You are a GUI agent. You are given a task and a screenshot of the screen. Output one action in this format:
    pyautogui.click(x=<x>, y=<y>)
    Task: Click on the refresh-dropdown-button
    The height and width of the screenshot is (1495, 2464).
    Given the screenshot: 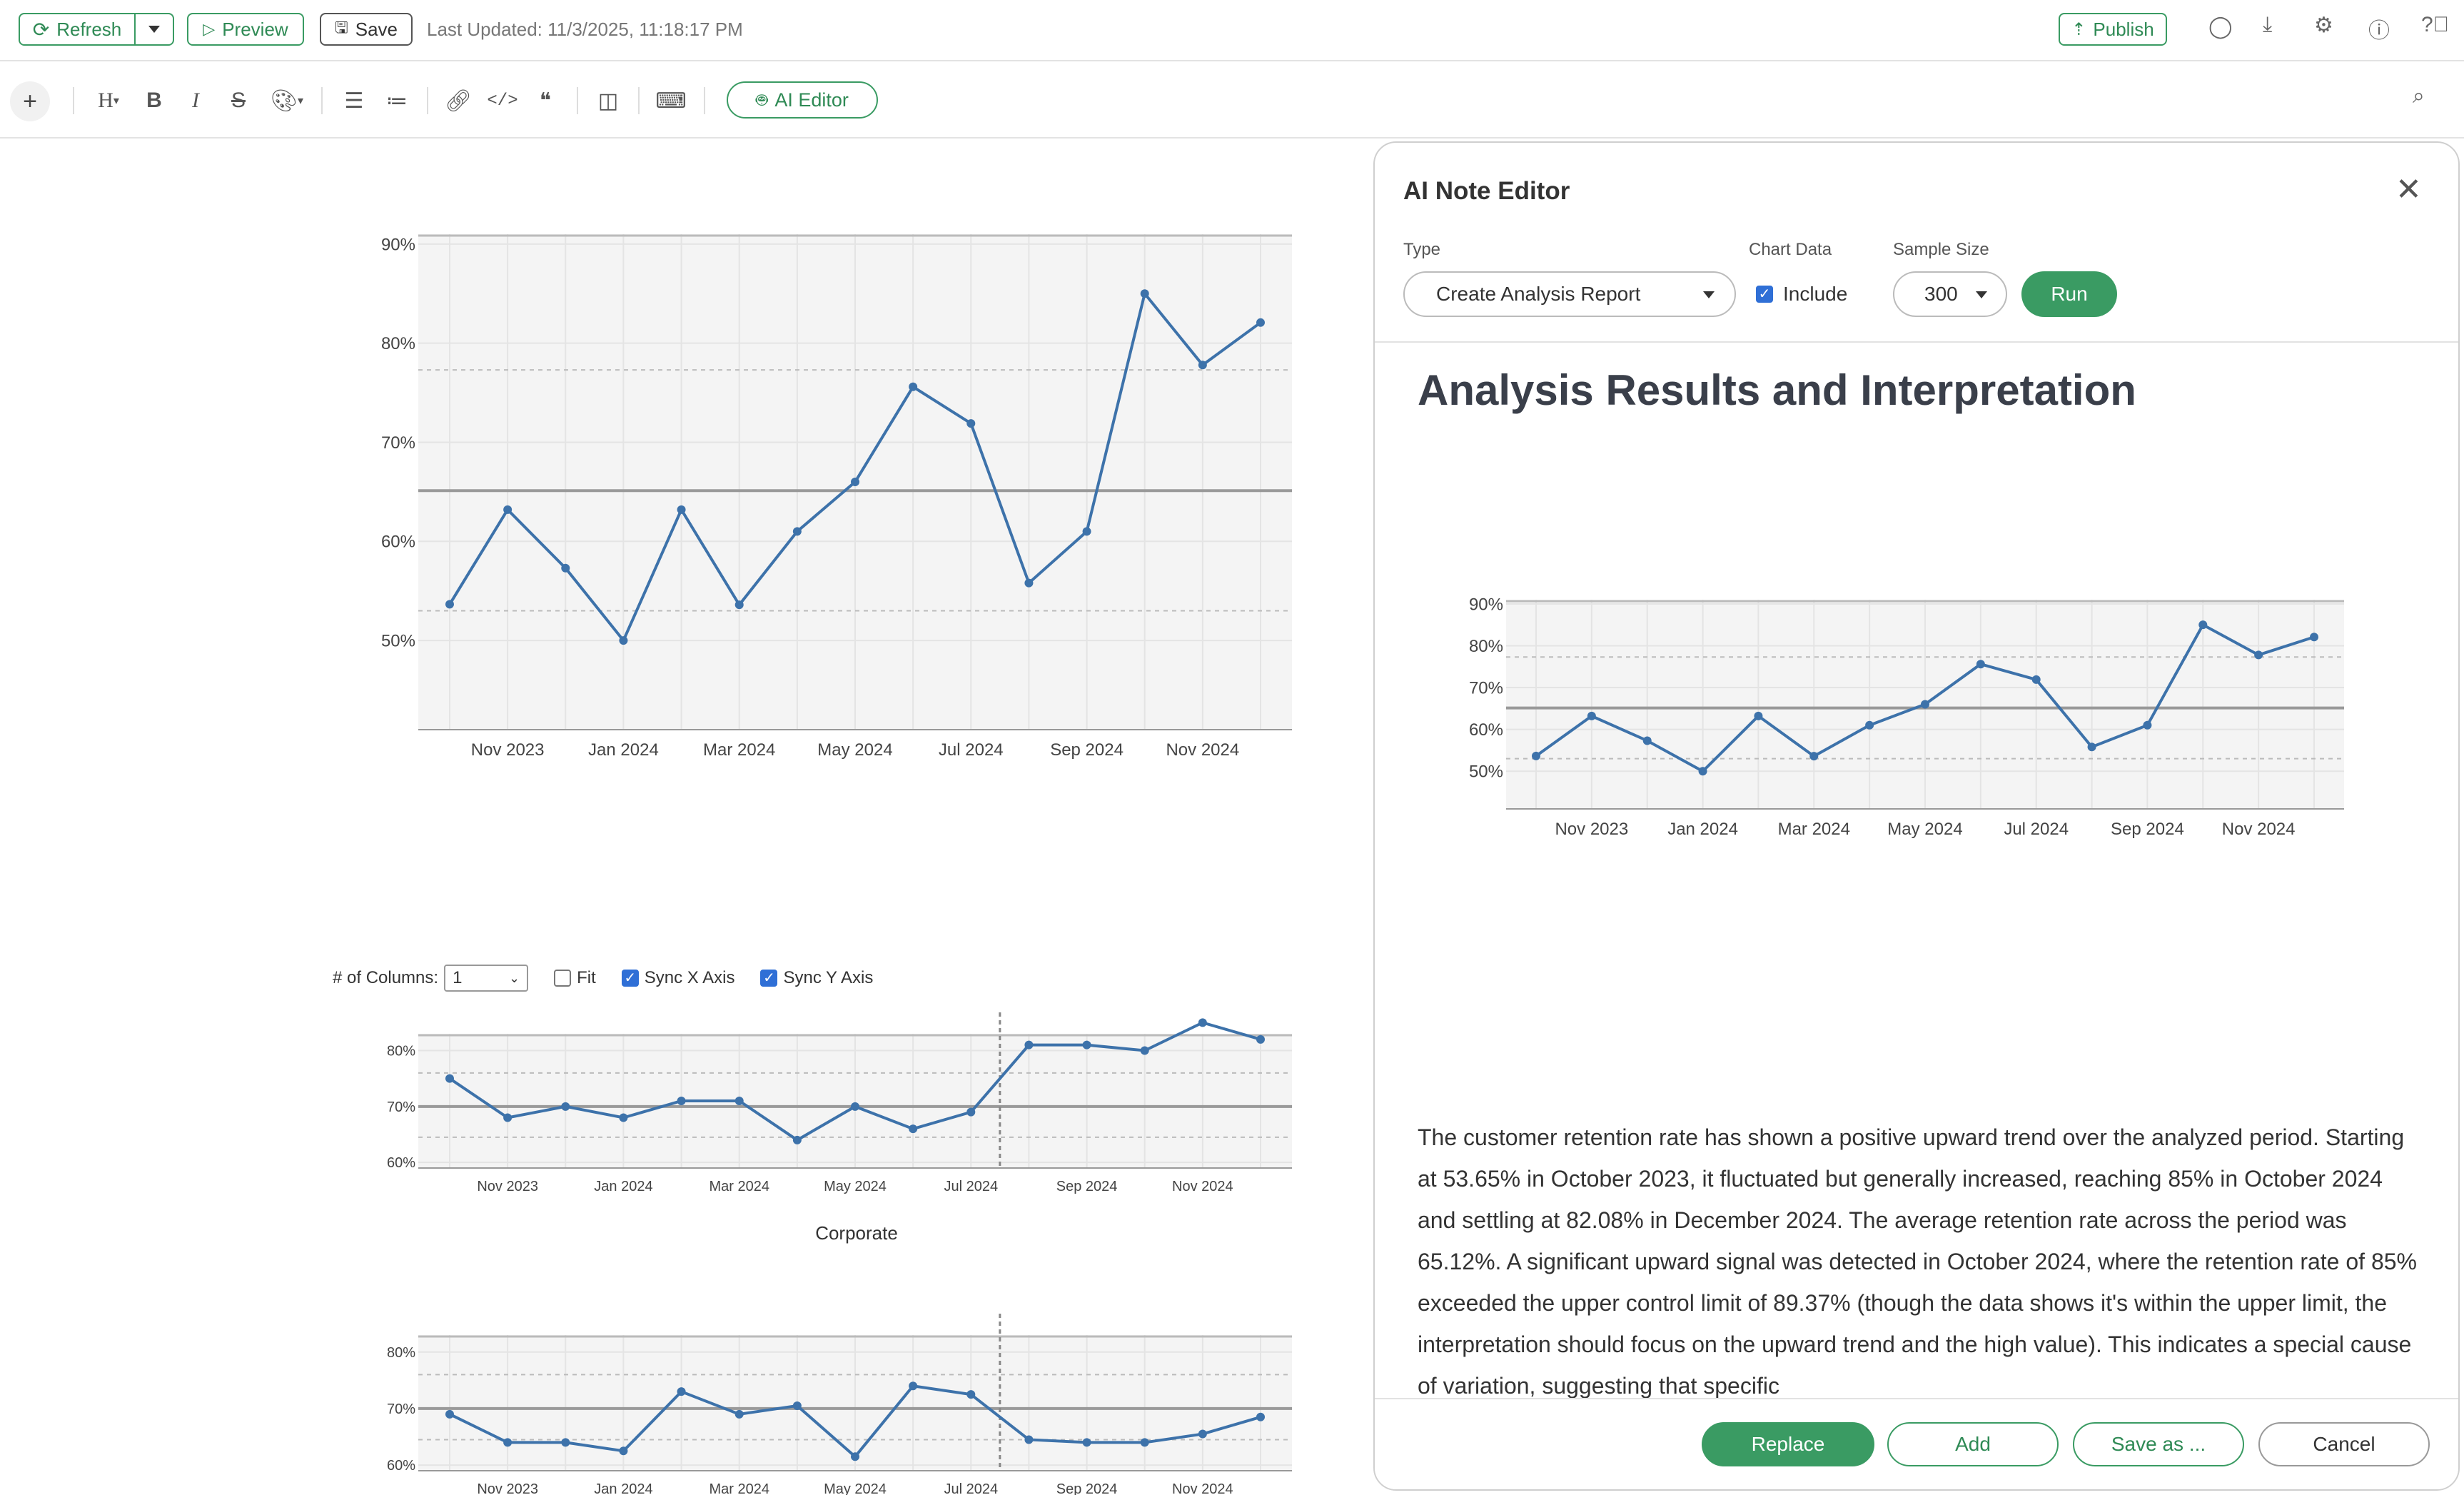 What is the action you would take?
    pyautogui.click(x=154, y=29)
    